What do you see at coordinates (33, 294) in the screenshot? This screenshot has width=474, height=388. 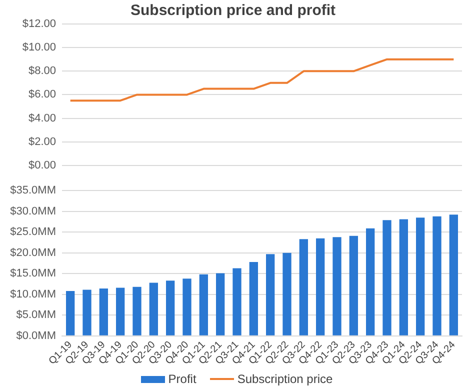 I see `y-tick-label: $10.0MM` at bounding box center [33, 294].